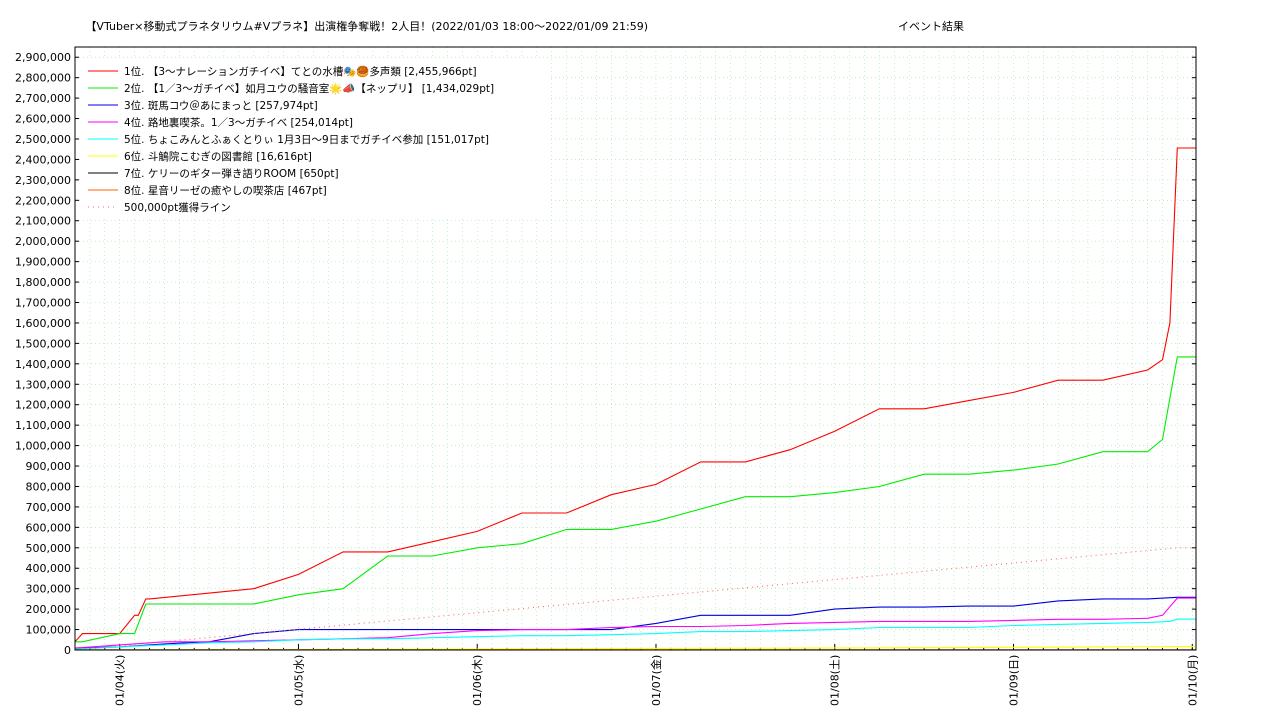 Image resolution: width=1280 pixels, height=720 pixels. I want to click on y-tick-label: 1,500,000, so click(43, 343).